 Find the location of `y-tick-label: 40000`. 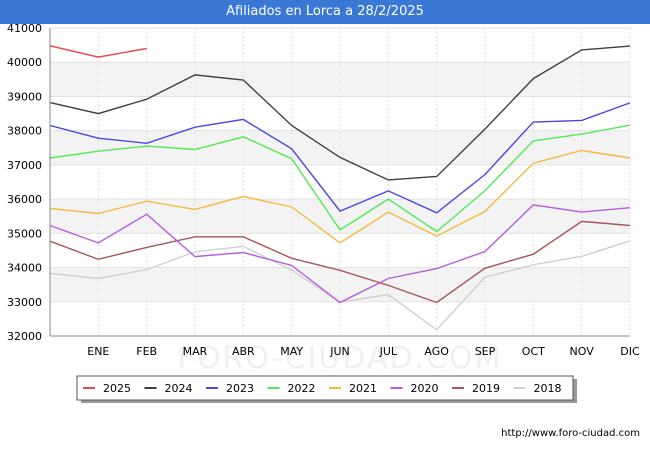

y-tick-label: 40000 is located at coordinates (24, 62).